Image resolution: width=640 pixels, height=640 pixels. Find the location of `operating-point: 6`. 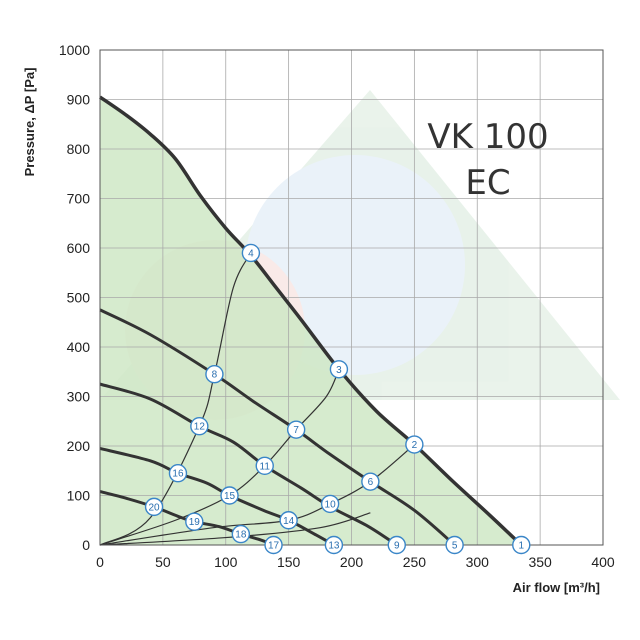

operating-point: 6 is located at coordinates (370, 481).